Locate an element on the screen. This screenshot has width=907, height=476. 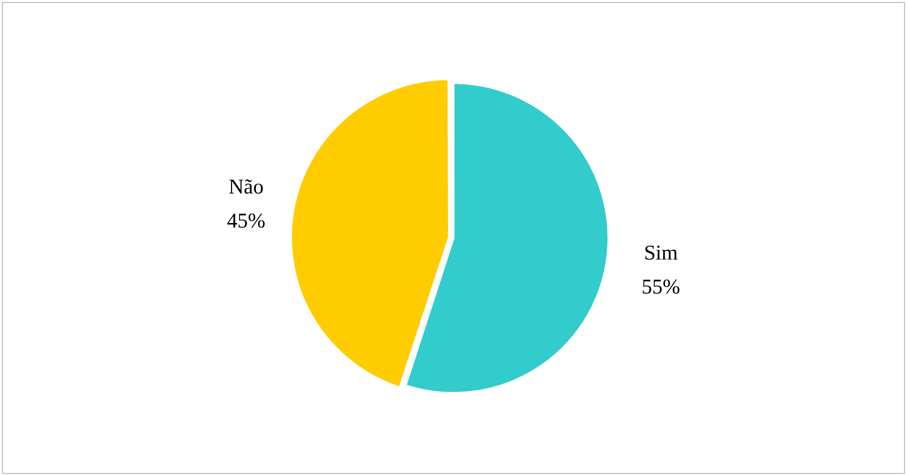
data-label: 45% is located at coordinates (246, 220).